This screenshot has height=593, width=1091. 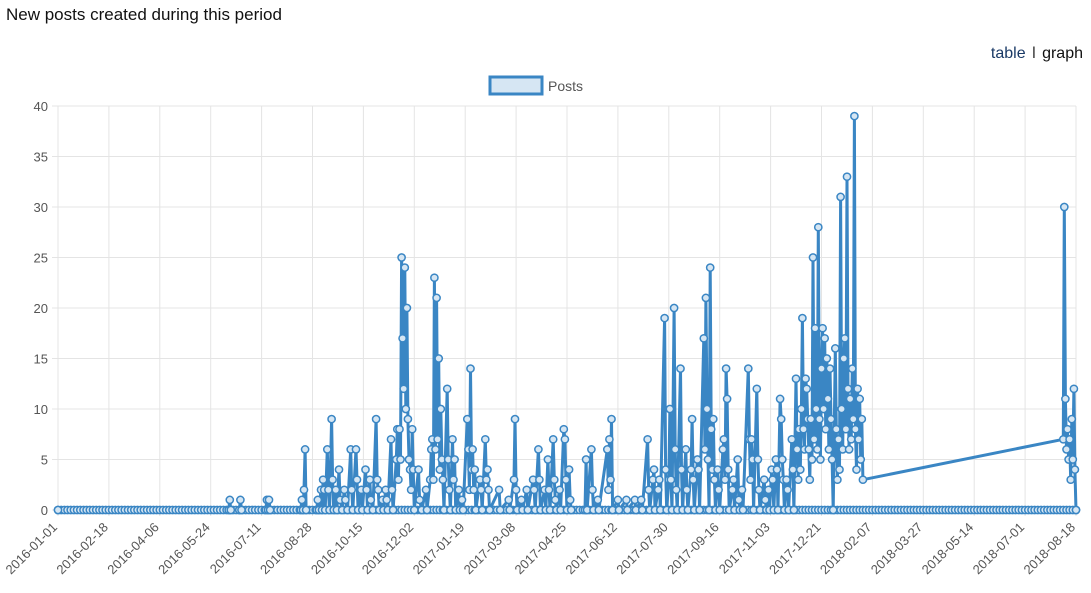 What do you see at coordinates (184, 549) in the screenshot?
I see `x-tick-label: 2016-05-24` at bounding box center [184, 549].